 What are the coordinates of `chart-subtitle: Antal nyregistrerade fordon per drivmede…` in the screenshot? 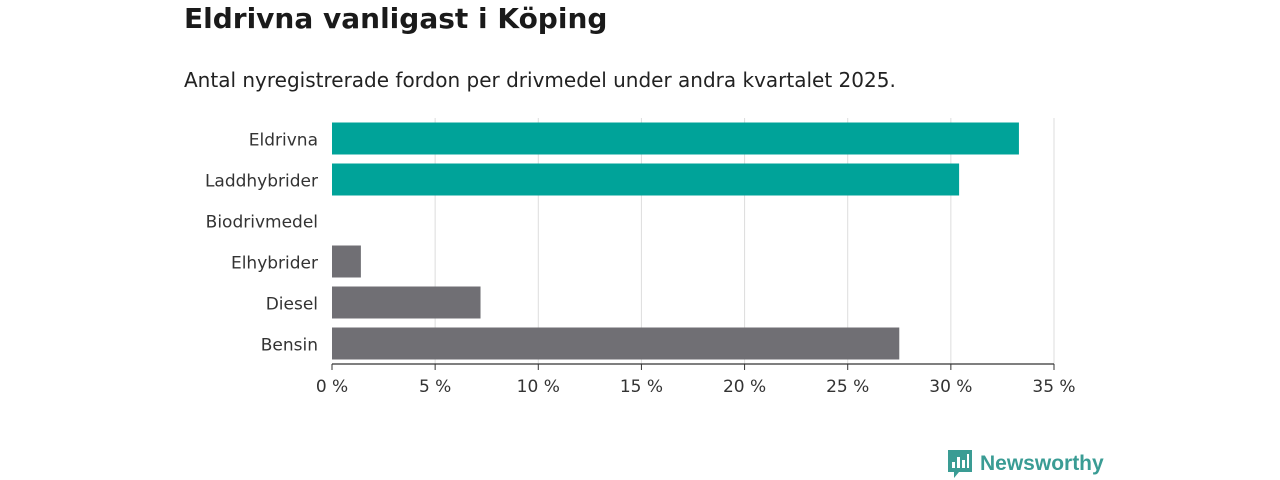 It's located at (540, 80).